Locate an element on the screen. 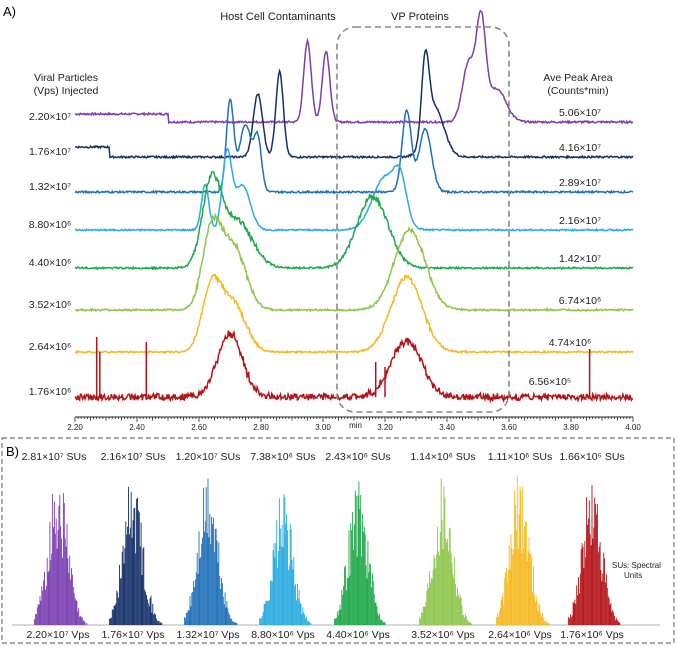 The height and width of the screenshot is (651, 677). x-tick-label: 3.60 is located at coordinates (509, 427).